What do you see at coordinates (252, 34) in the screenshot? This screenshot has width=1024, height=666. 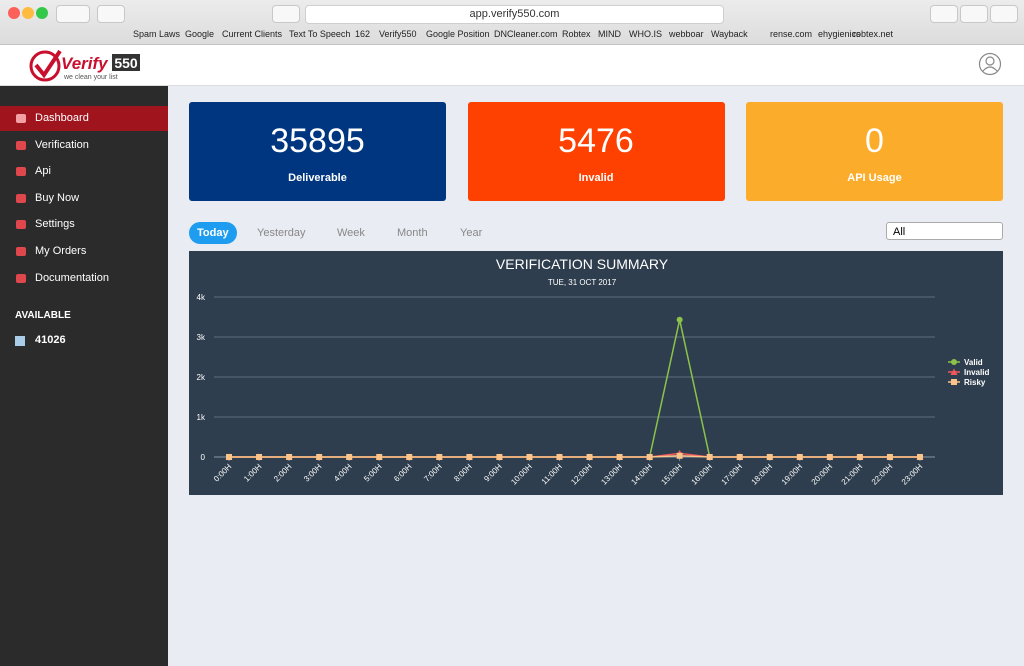 I see `bookmark: Current Clients` at bounding box center [252, 34].